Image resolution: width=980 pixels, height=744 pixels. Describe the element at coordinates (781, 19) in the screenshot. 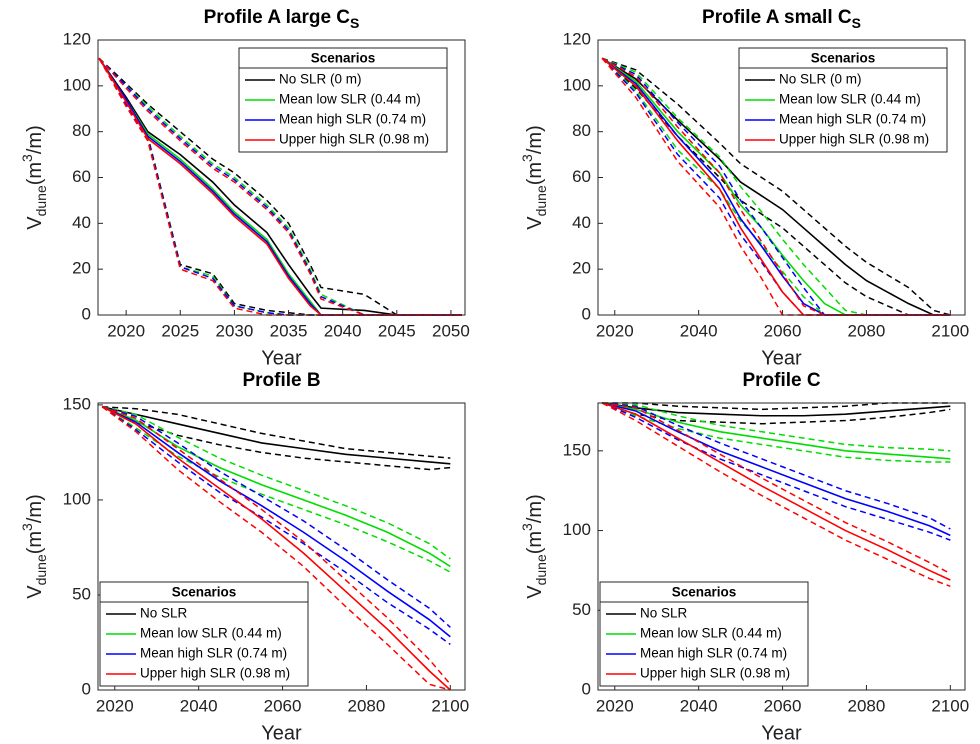

I see `subplot-title: Profile A small CS` at that location.